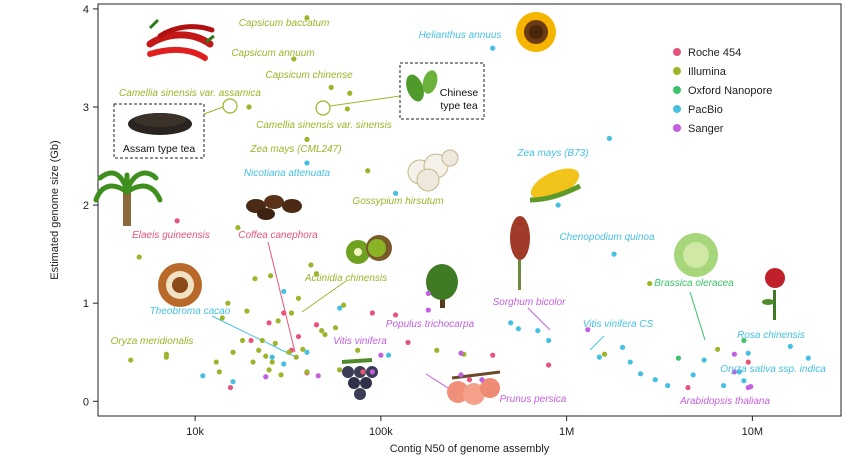 This screenshot has width=850, height=460. I want to click on grape-icon, so click(359, 379).